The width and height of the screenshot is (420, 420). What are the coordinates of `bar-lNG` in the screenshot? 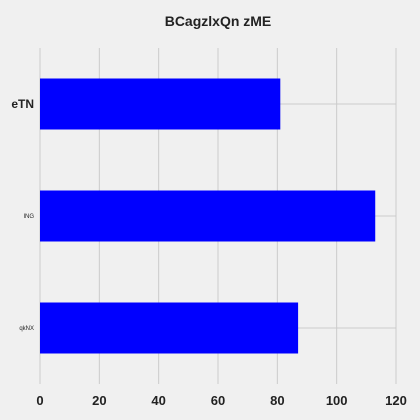 It's located at (208, 216).